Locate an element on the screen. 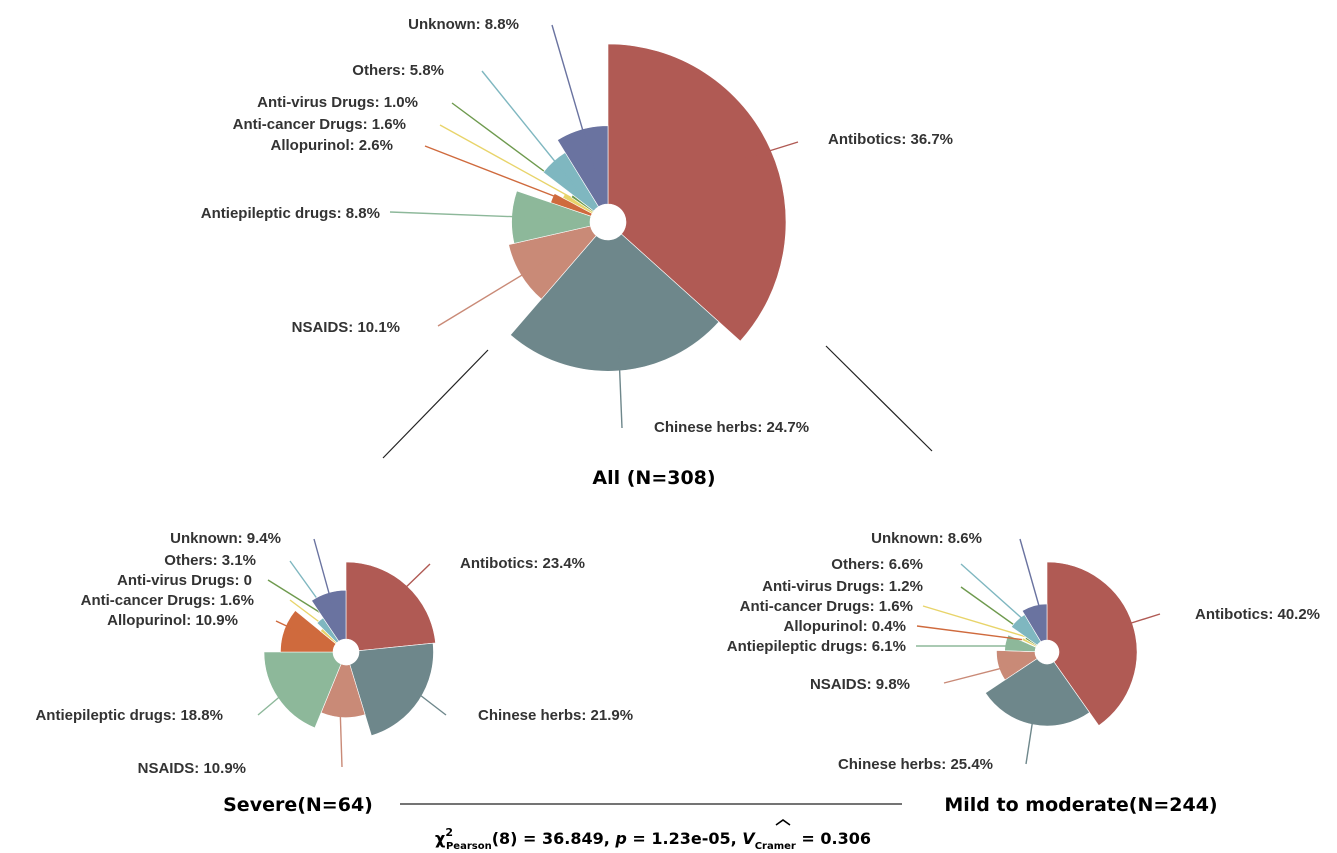 Image resolution: width=1337 pixels, height=853 pixels. data-label-allopurinol: Allopurinol: 2.6% is located at coordinates (331, 145).